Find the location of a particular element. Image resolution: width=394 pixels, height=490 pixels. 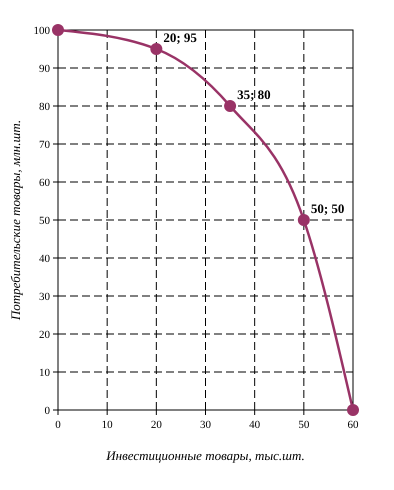

y-tick-label: 50 is located at coordinates (44, 221).